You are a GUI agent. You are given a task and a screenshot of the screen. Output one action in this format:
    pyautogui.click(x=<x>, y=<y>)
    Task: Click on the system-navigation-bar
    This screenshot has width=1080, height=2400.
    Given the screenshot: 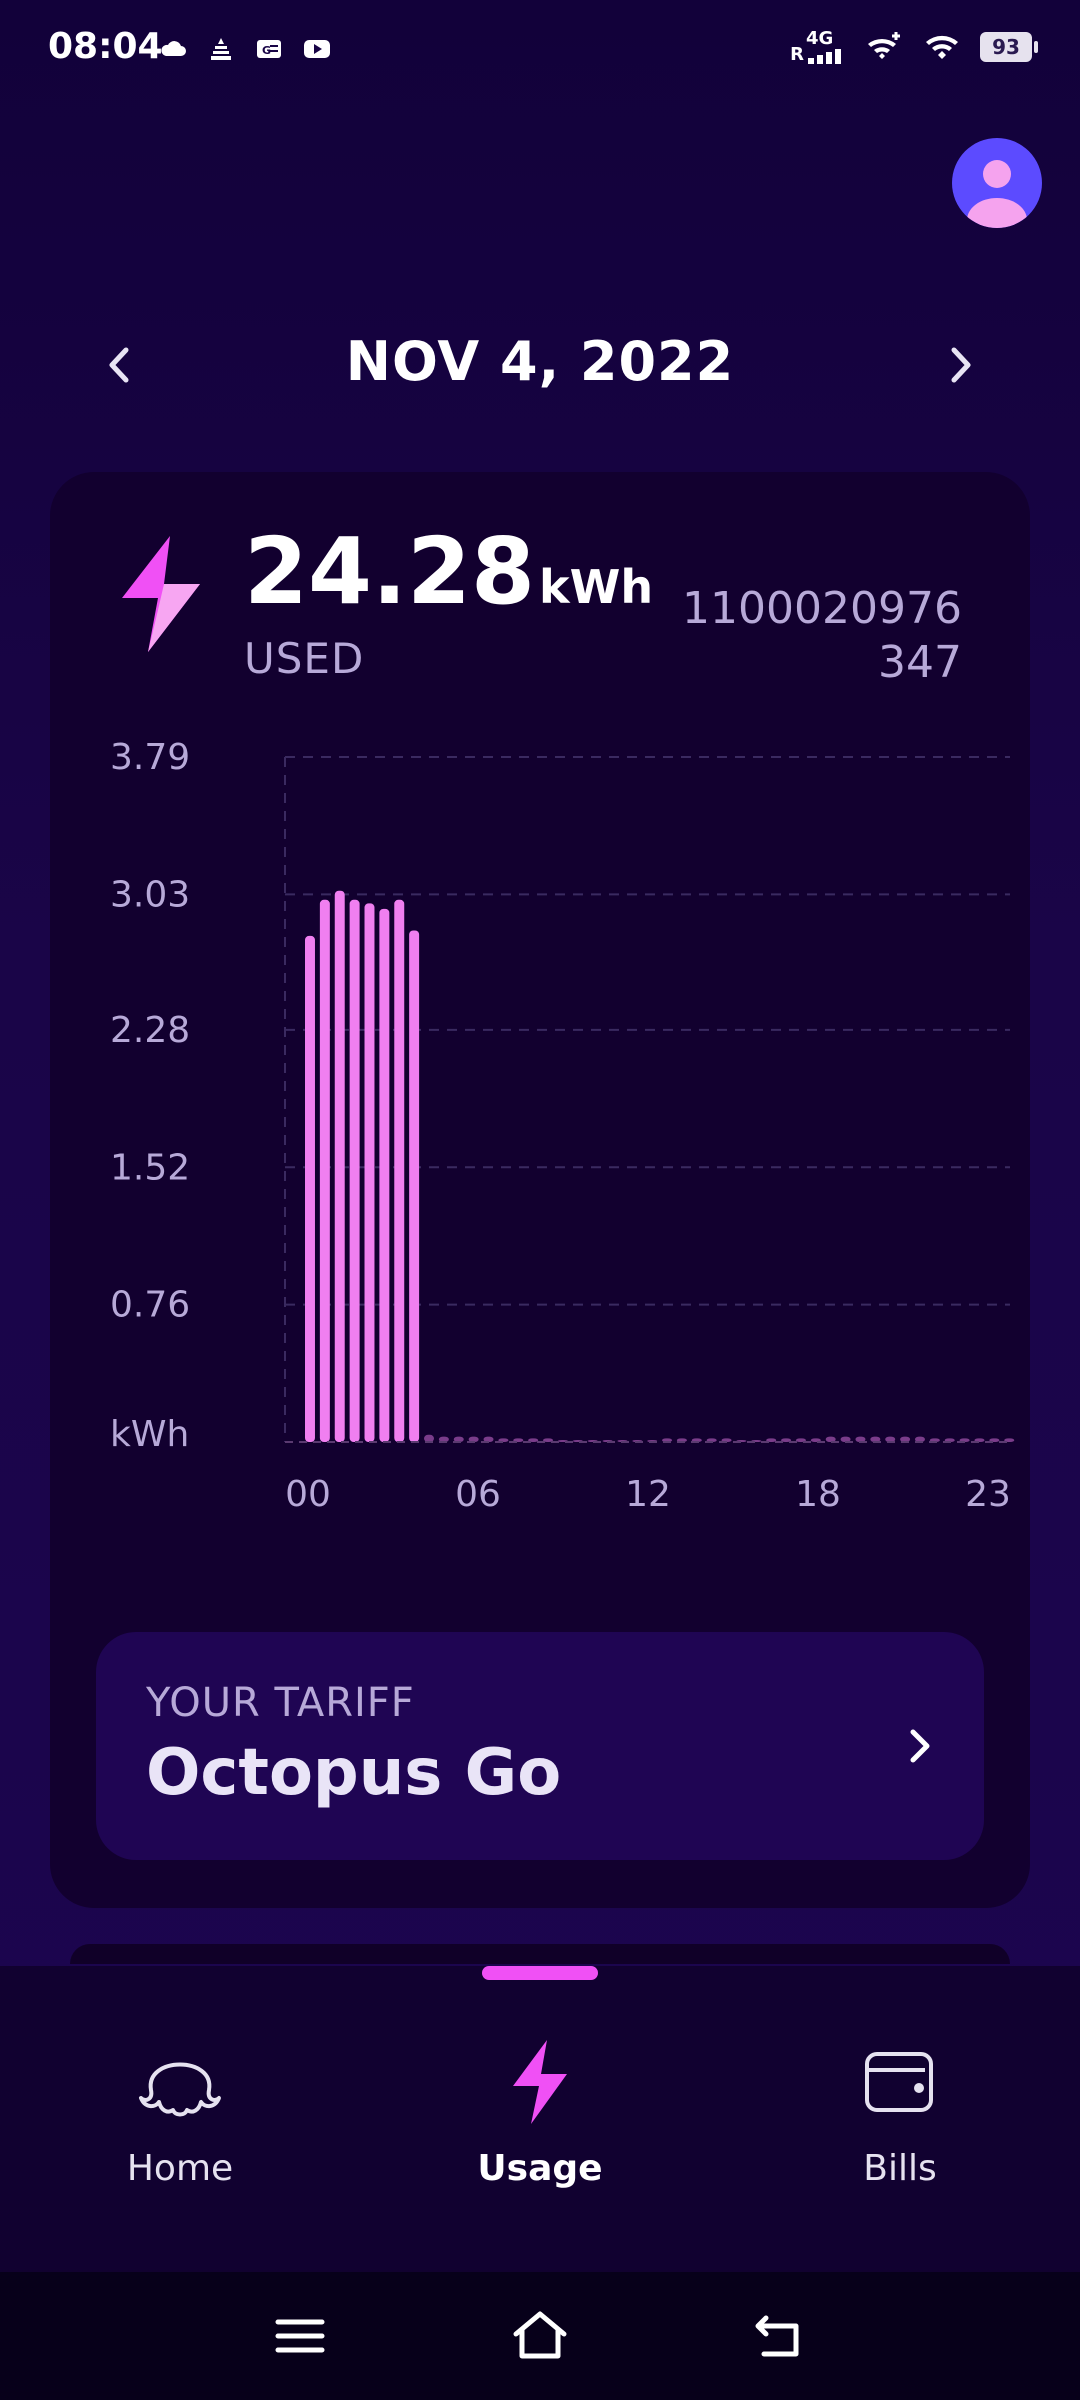 What is the action you would take?
    pyautogui.click(x=540, y=2336)
    